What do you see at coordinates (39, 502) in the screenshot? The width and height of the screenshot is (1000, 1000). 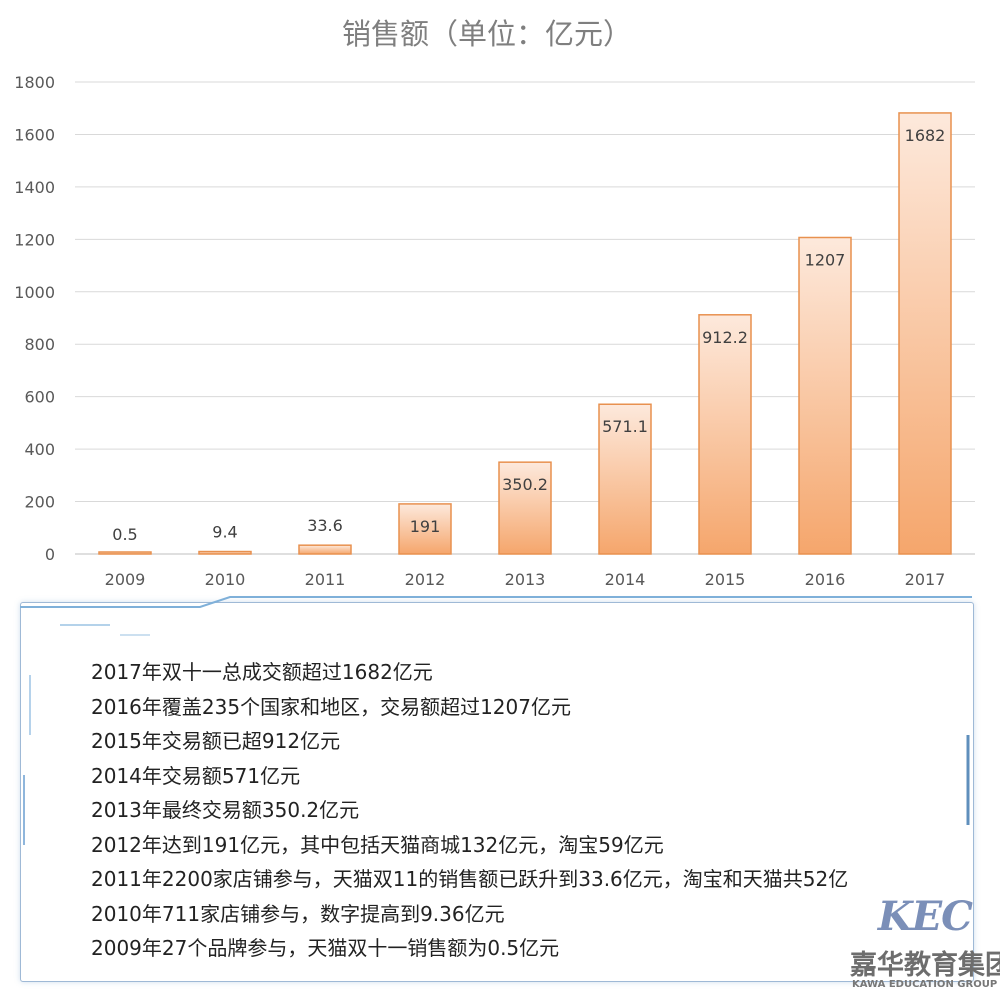 I see `y-tick-label: 200` at bounding box center [39, 502].